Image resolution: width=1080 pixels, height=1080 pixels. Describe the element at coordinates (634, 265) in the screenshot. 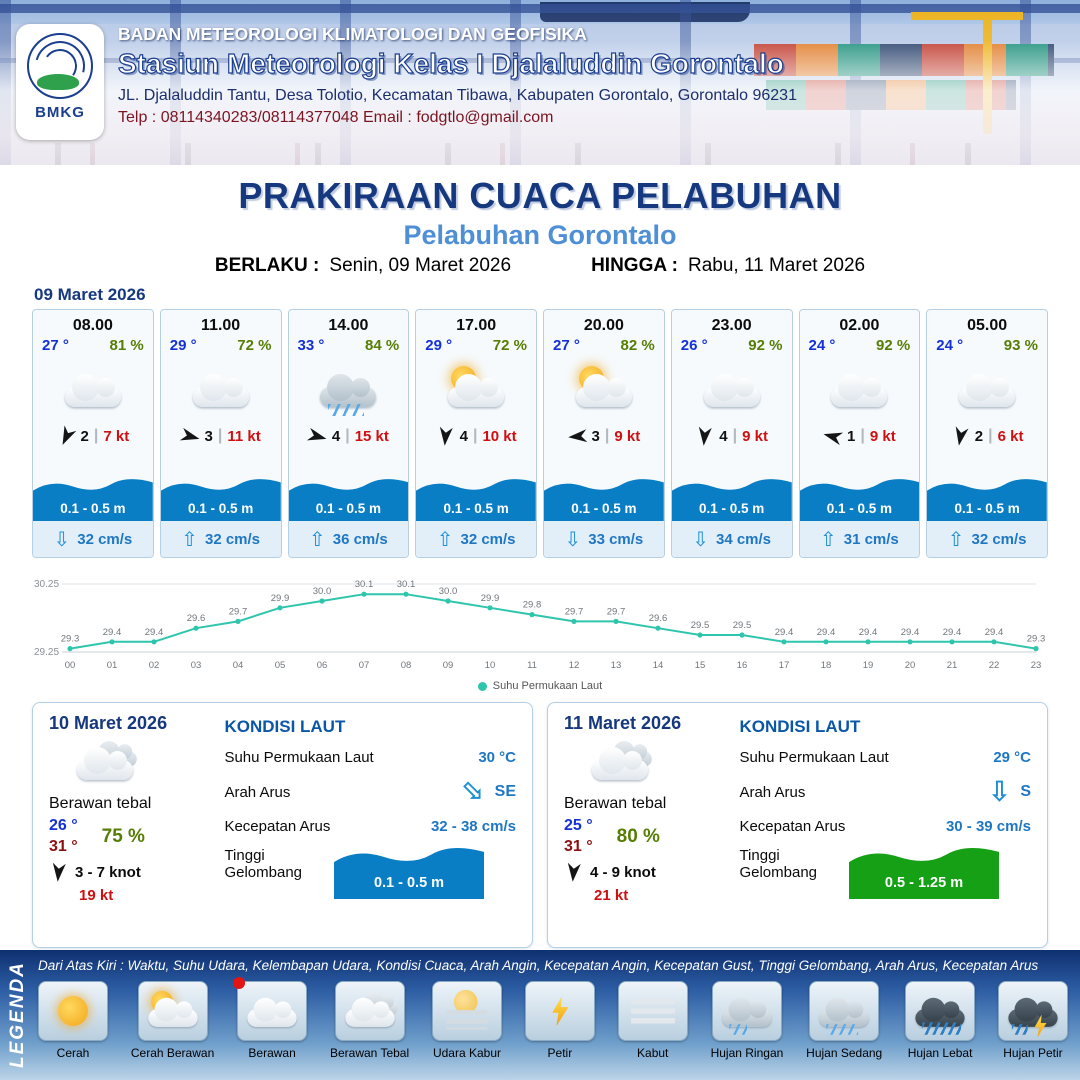

I see `valid-until-label: HINGGA :` at that location.